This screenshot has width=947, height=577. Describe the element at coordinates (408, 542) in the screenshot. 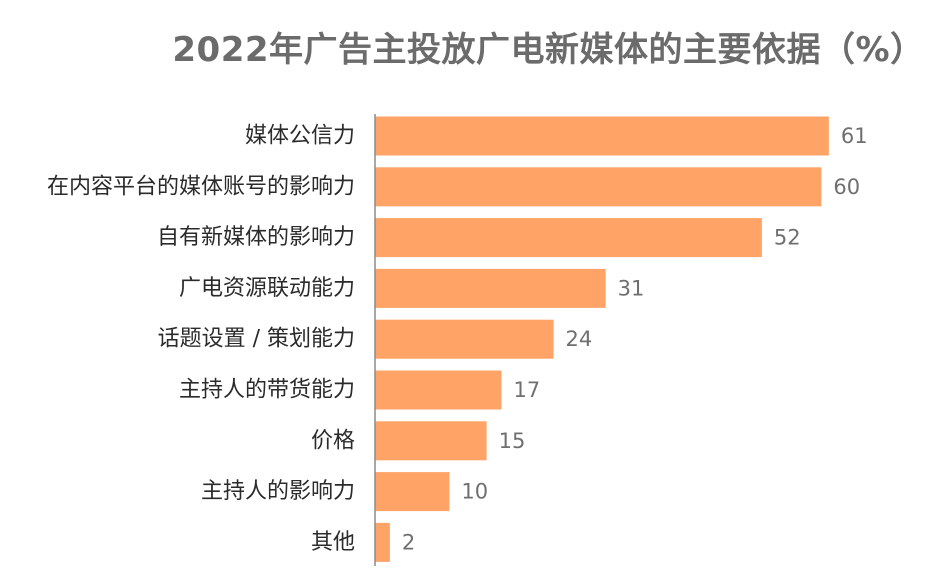

I see `value-label-8: 2` at that location.